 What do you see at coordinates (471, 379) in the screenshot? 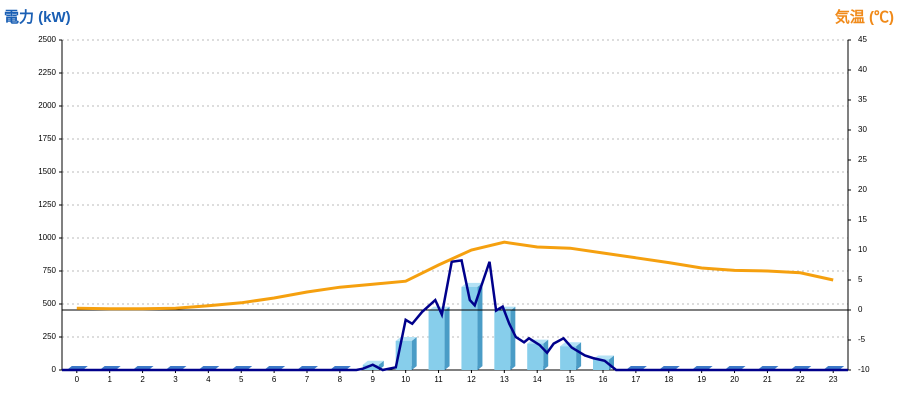
I see `x-tick-label: 12` at bounding box center [471, 379].